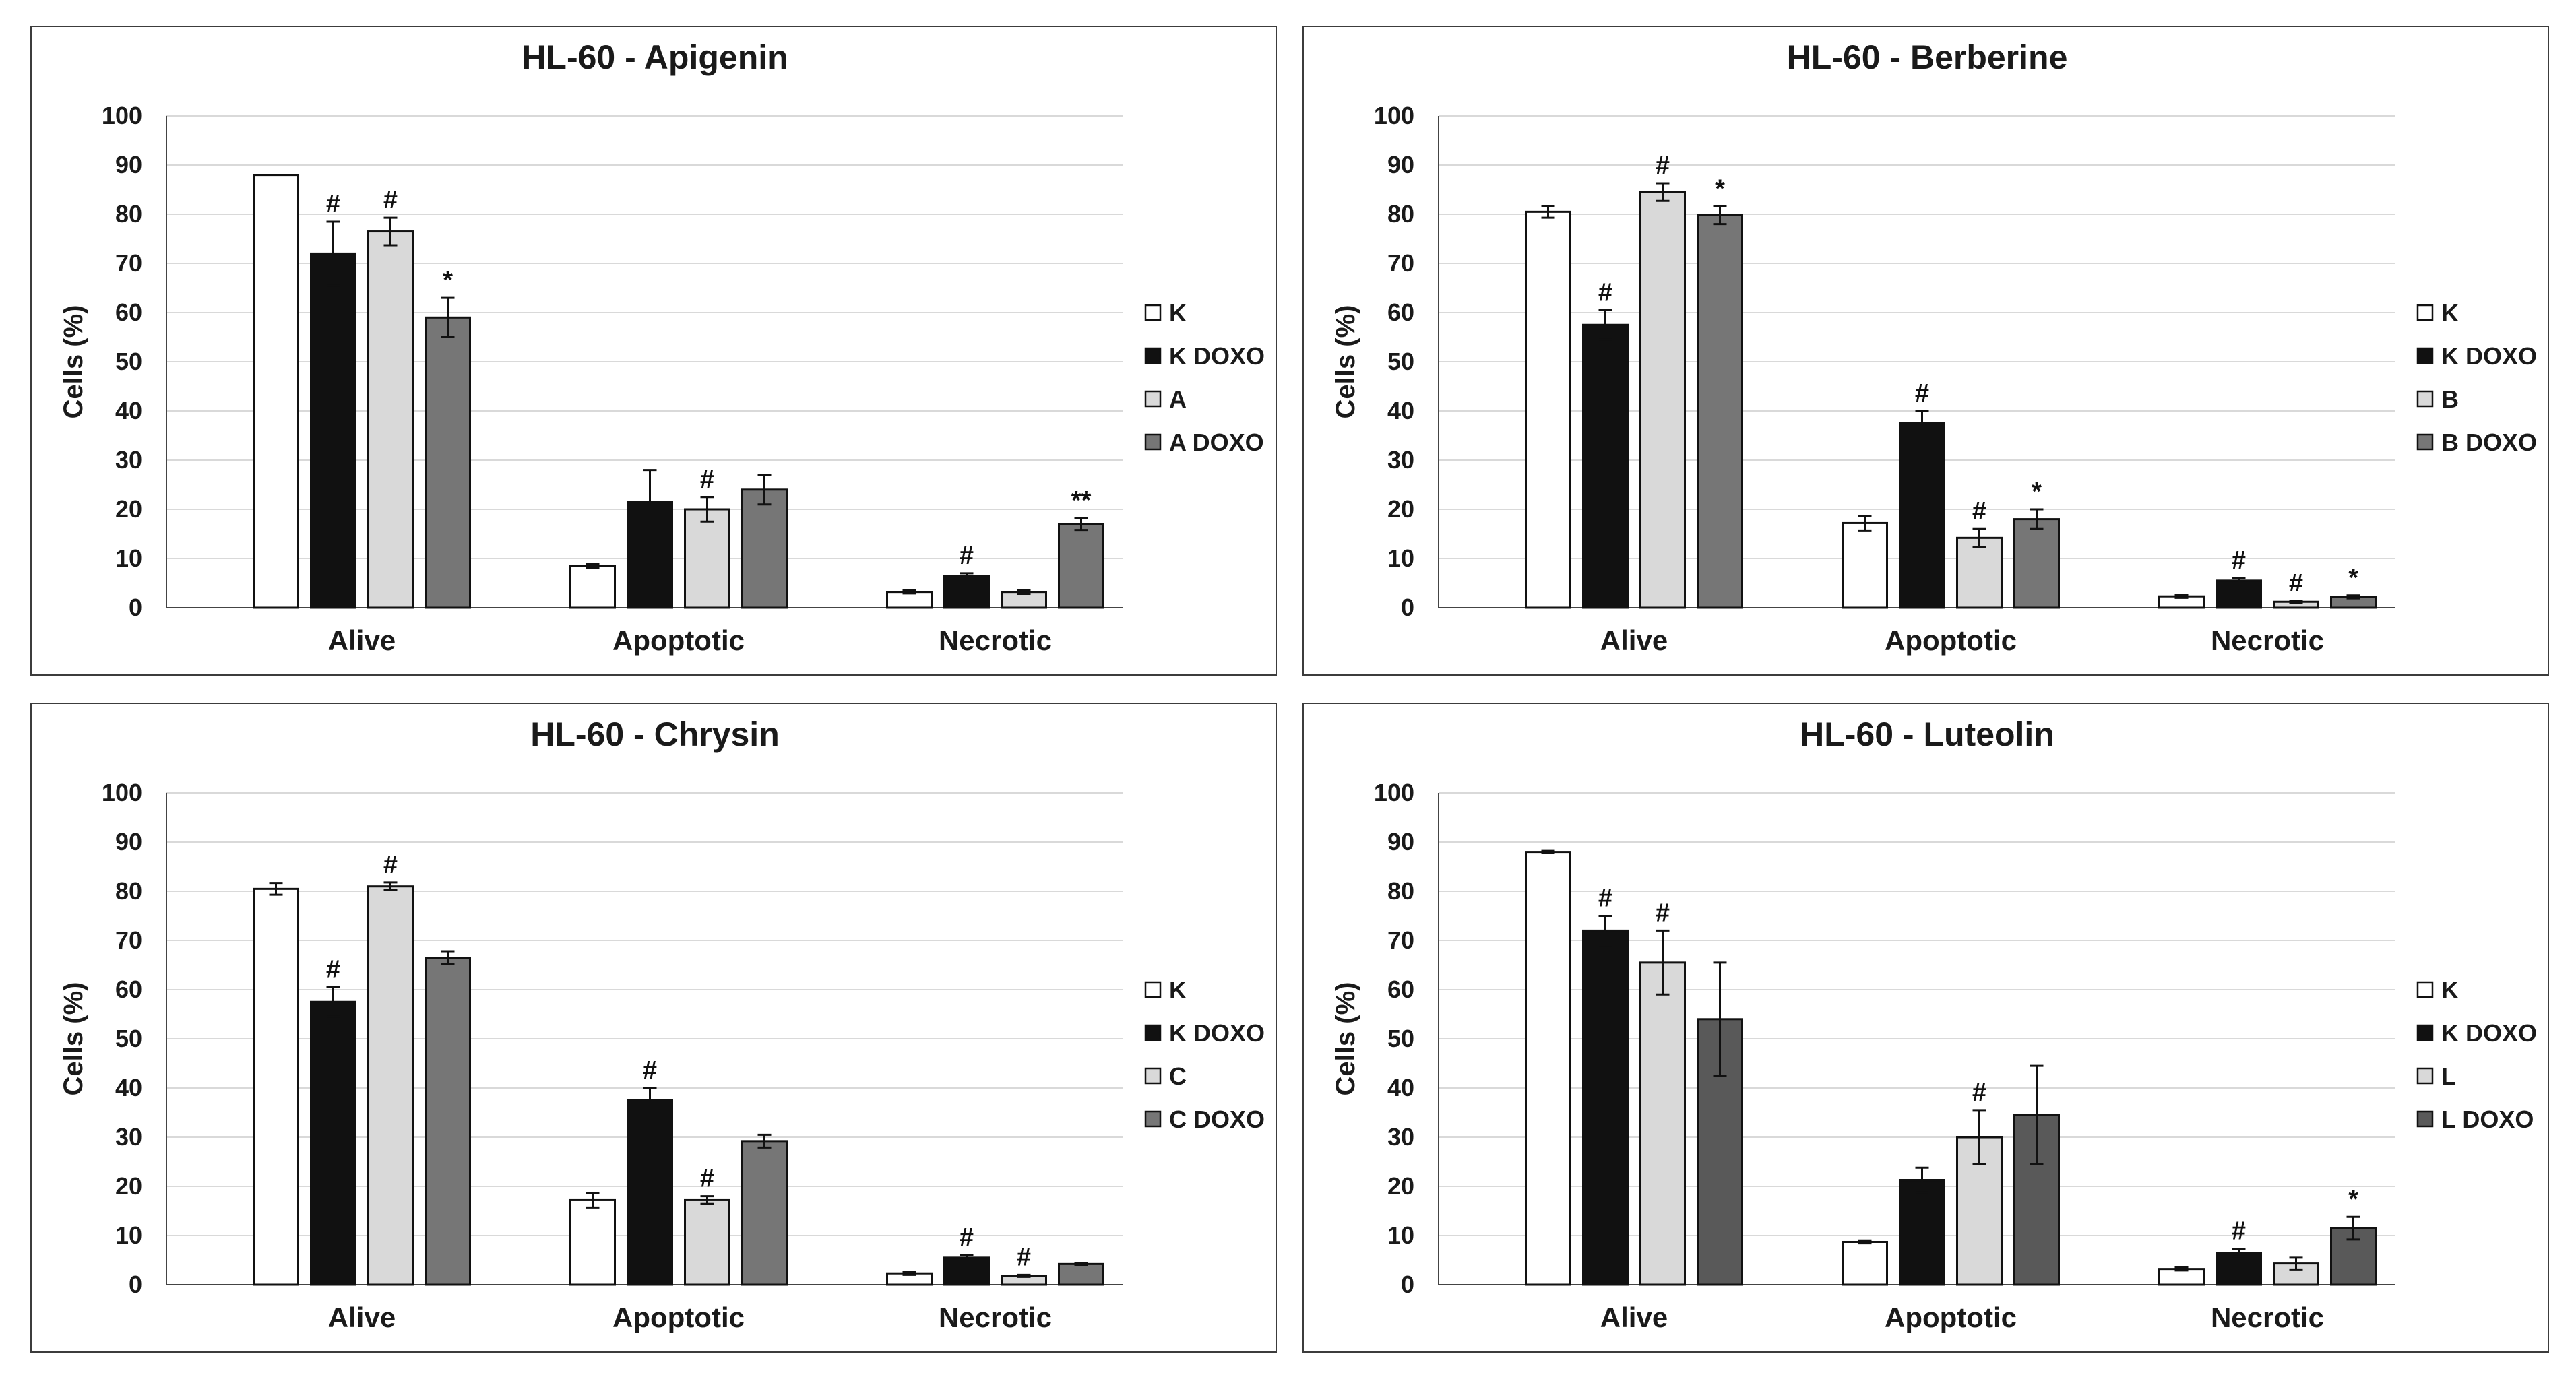  Describe the element at coordinates (1178, 1076) in the screenshot. I see `legend-label: C` at that location.